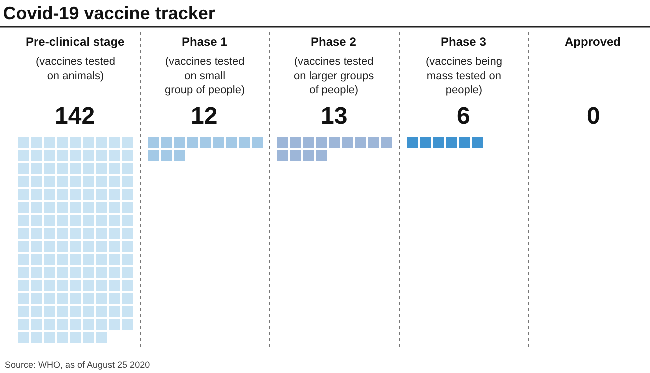 This screenshot has width=650, height=373. What do you see at coordinates (204, 116) in the screenshot?
I see `data-label: 12` at bounding box center [204, 116].